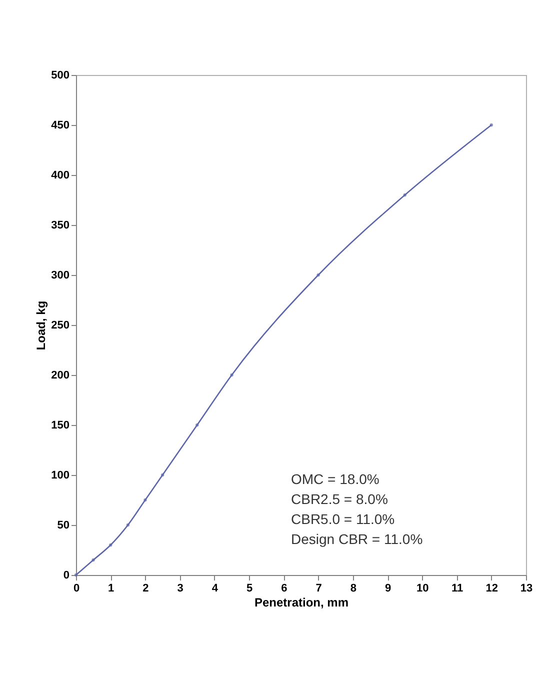  Describe the element at coordinates (457, 588) in the screenshot. I see `x-tick-label: 11` at that location.